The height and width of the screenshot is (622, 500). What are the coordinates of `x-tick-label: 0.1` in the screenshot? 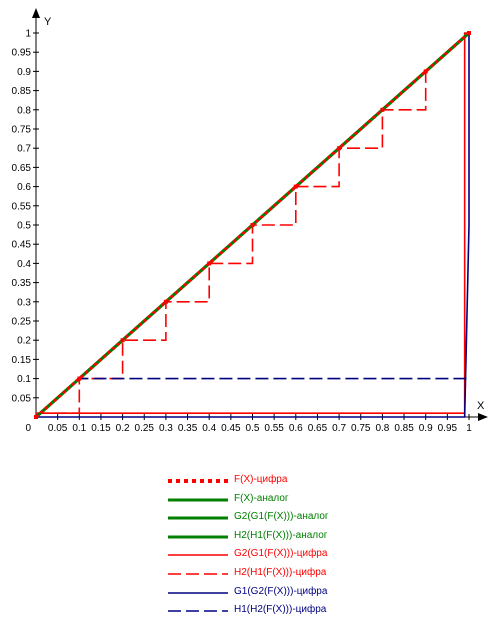 It's located at (79, 428).